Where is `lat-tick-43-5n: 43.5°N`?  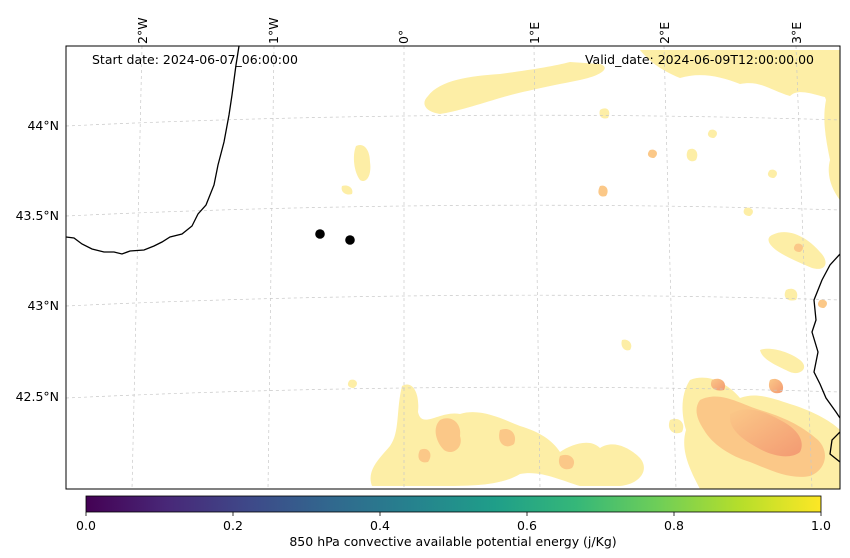
lat-tick-43-5n: 43.5°N is located at coordinates (37, 215).